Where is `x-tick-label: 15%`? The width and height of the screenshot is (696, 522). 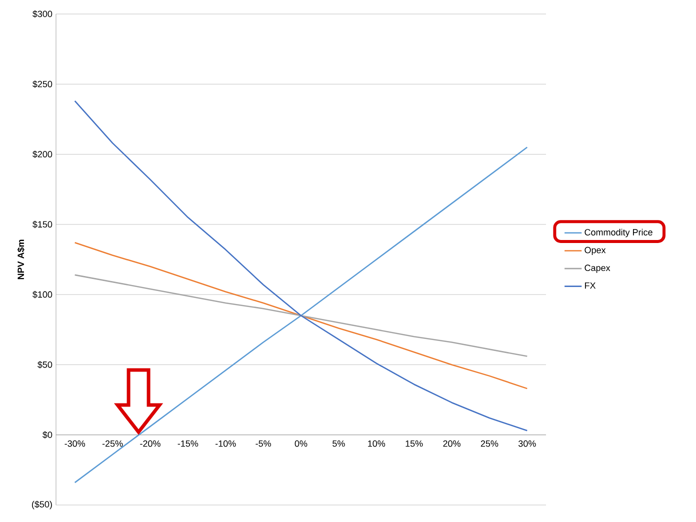
x-tick-label: 15% is located at coordinates (414, 443).